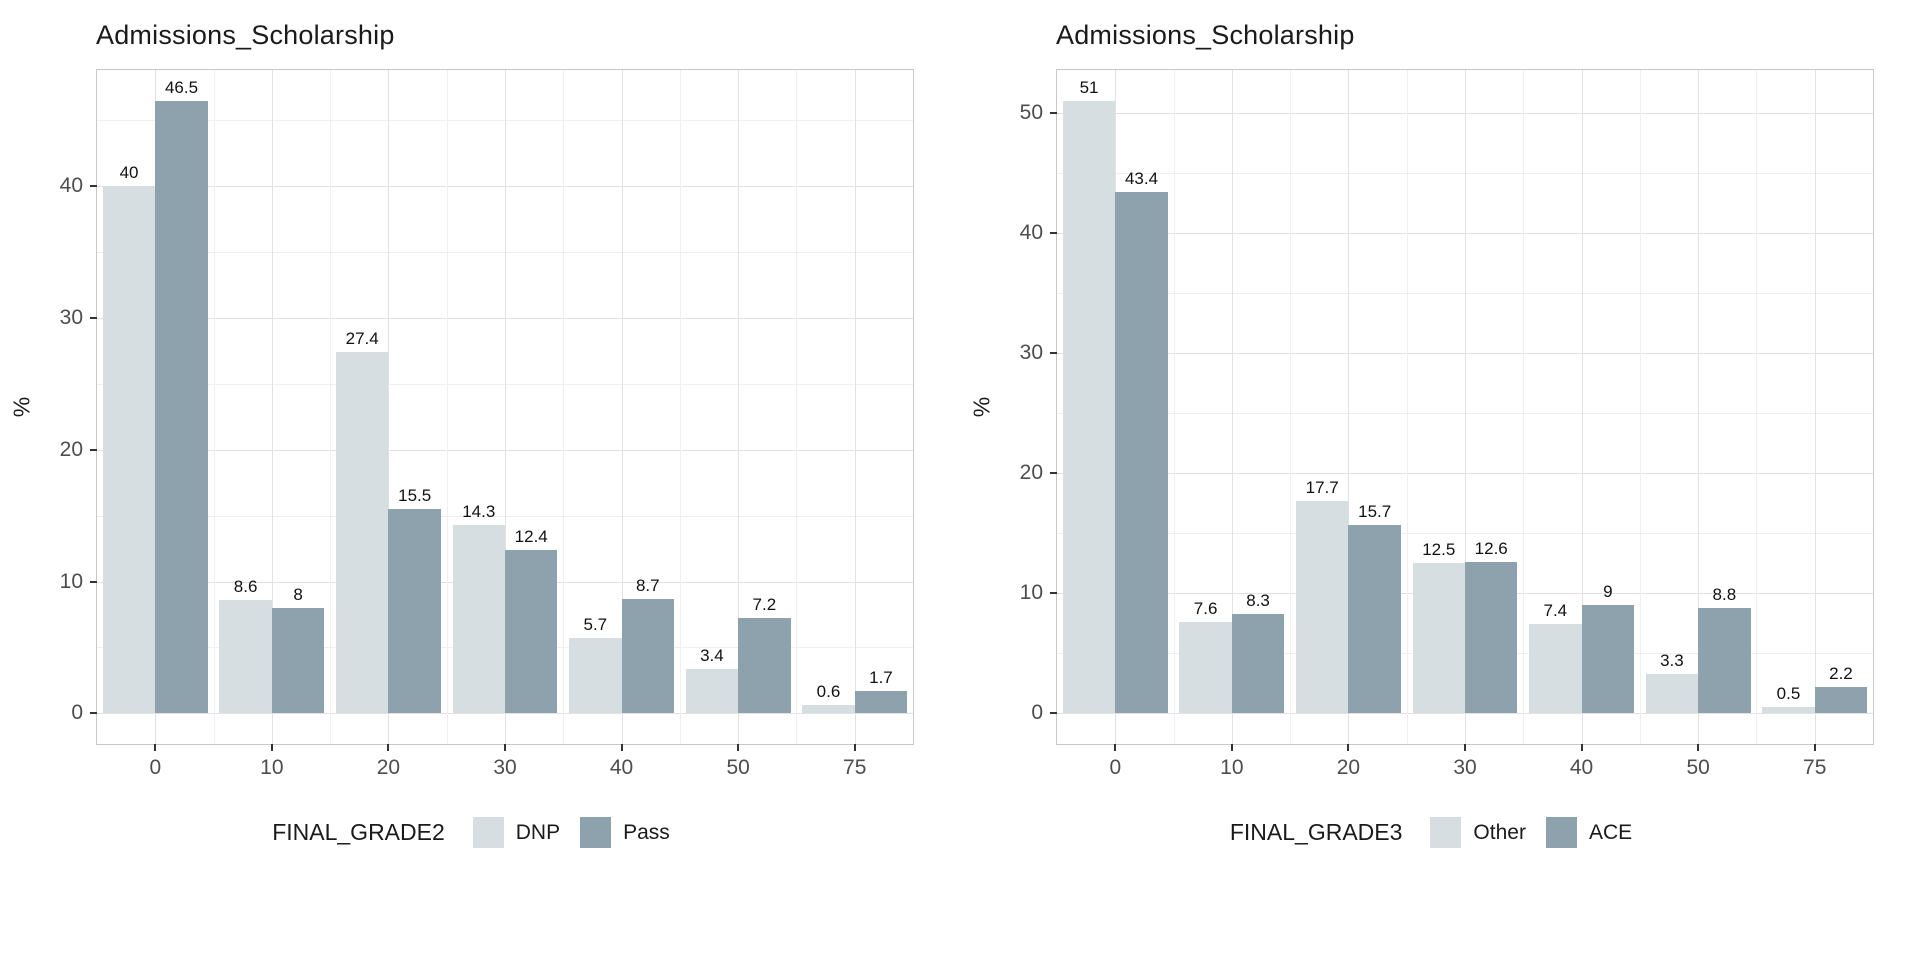  What do you see at coordinates (596, 832) in the screenshot?
I see `legend-swatch-pass` at bounding box center [596, 832].